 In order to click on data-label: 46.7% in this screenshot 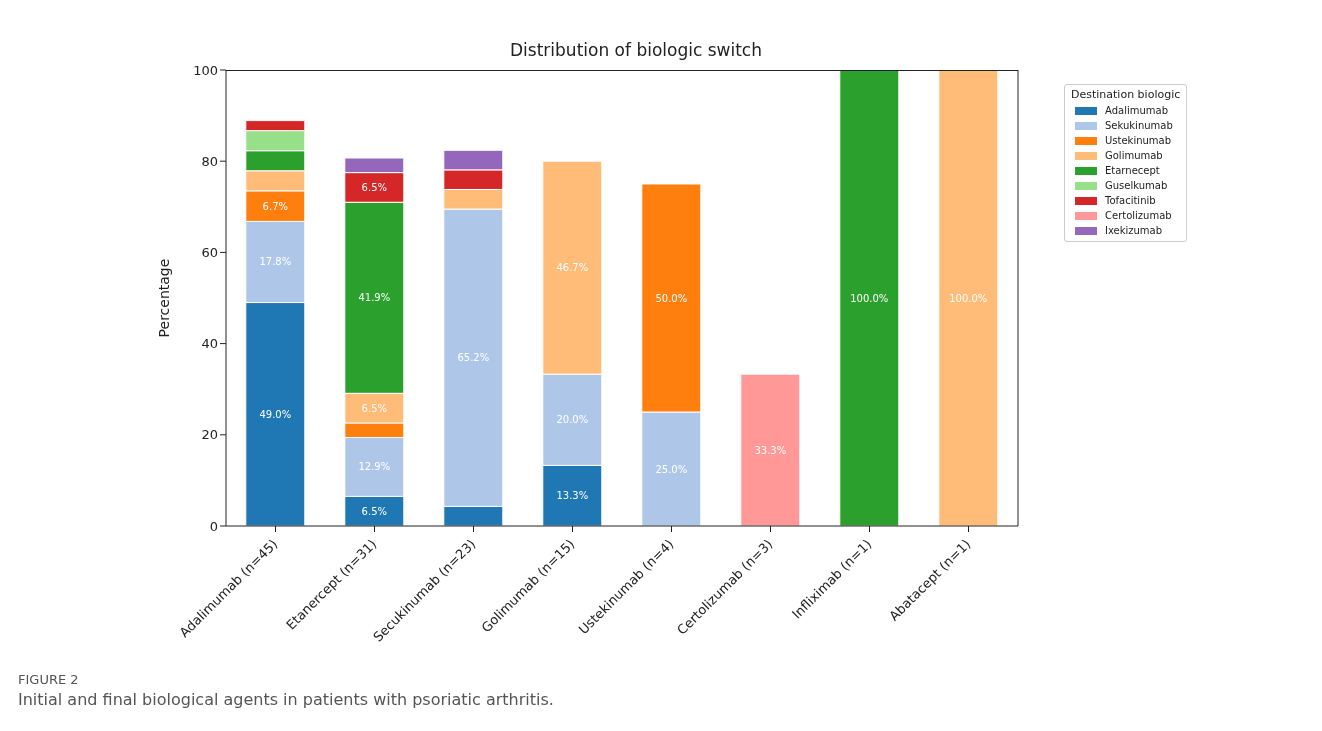, I will do `click(572, 268)`.